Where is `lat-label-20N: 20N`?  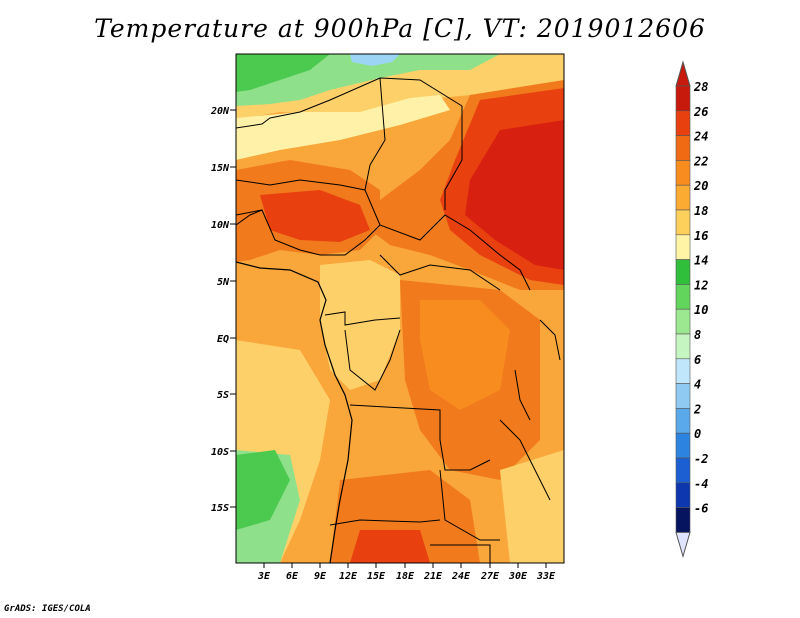
lat-label-20N: 20N is located at coordinates (220, 111).